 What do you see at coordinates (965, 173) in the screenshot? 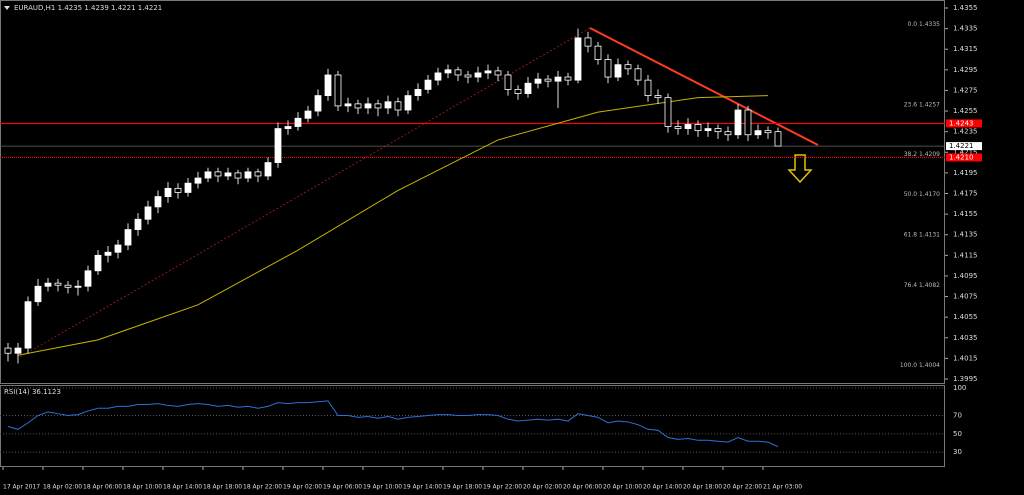
I see `y-tick-label: 1.4195` at bounding box center [965, 173].